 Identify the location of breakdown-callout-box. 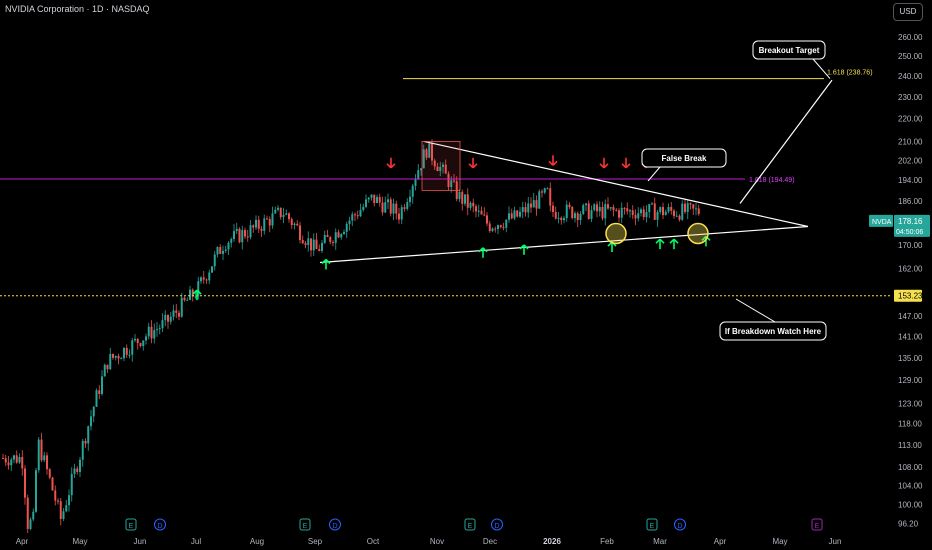
(773, 331).